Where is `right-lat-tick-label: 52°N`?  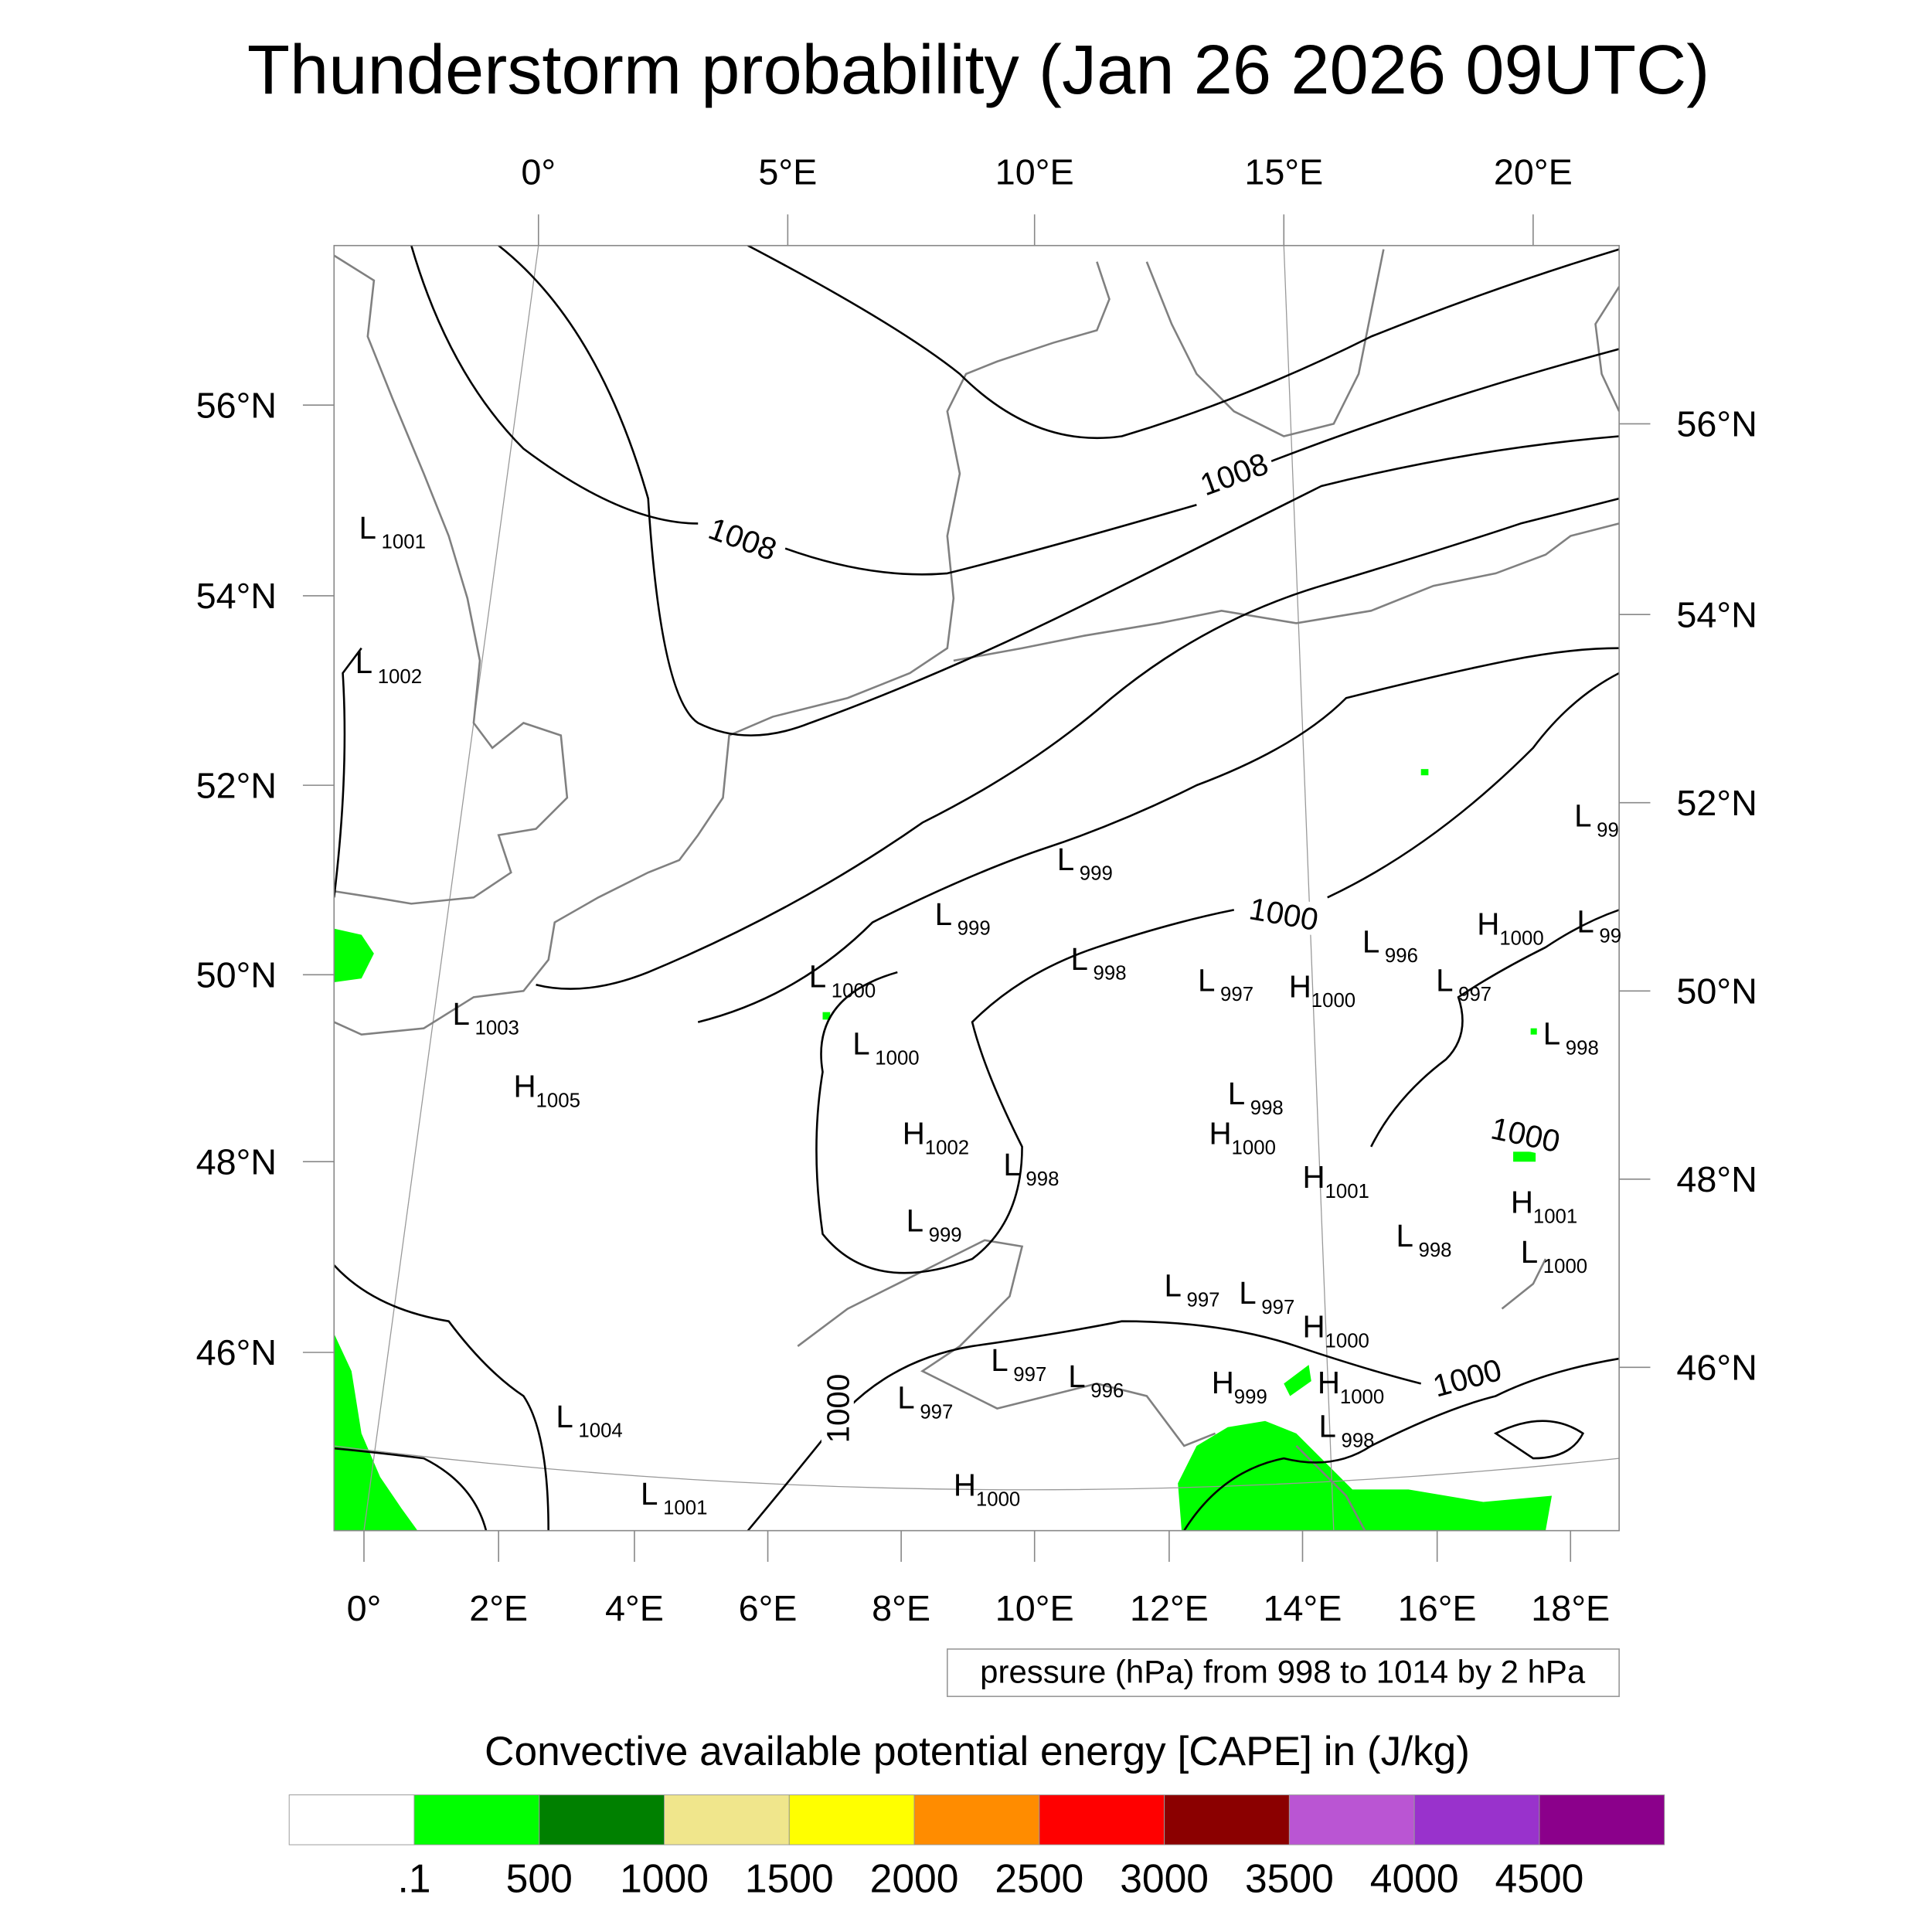 right-lat-tick-label: 52°N is located at coordinates (1716, 803).